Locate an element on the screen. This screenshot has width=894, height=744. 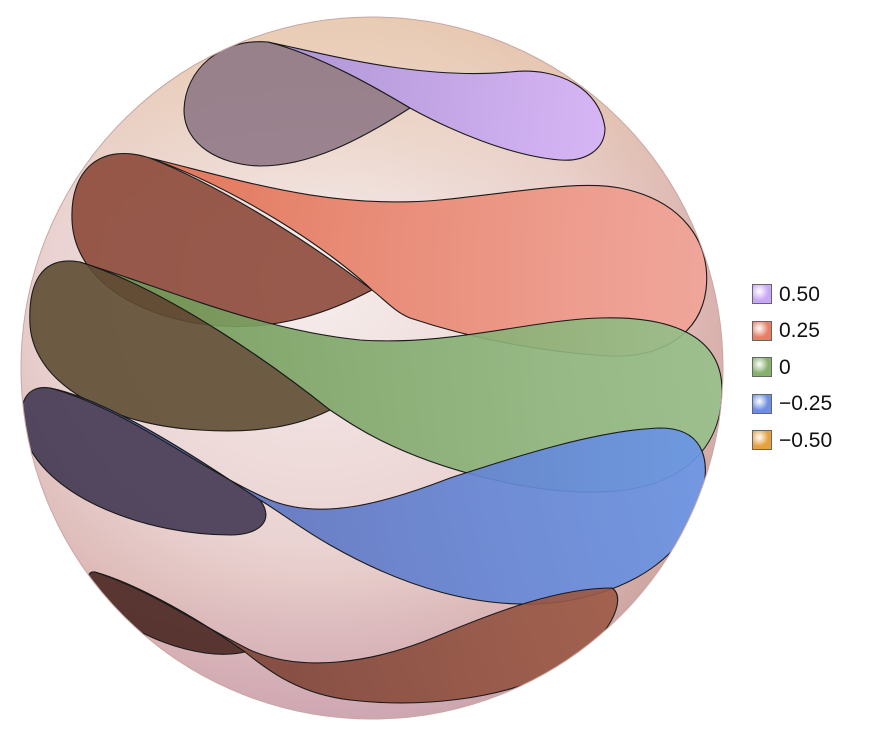
legend-item-neg0.50: −0.50 is located at coordinates (817, 440).